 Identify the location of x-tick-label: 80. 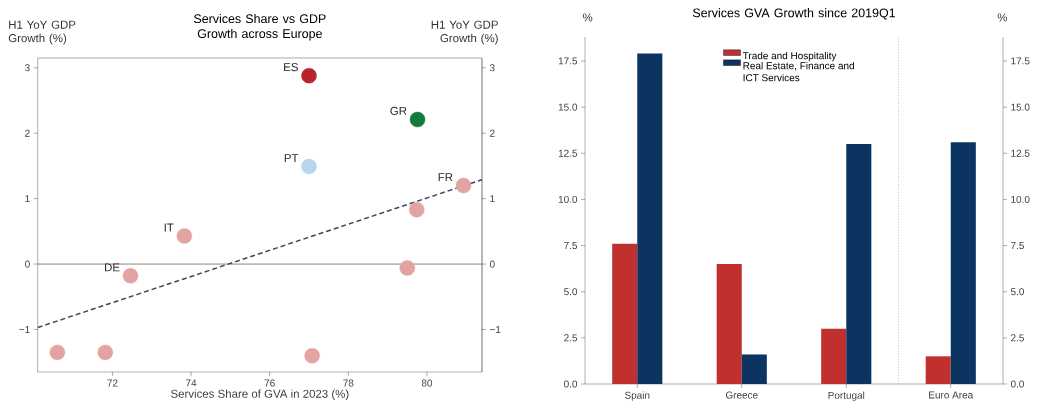
(427, 383).